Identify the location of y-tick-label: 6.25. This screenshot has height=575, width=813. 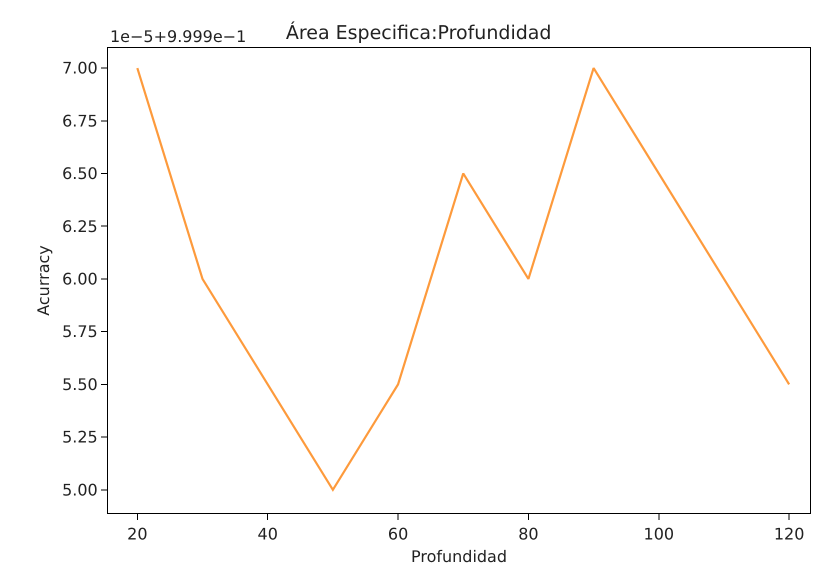
(80, 226).